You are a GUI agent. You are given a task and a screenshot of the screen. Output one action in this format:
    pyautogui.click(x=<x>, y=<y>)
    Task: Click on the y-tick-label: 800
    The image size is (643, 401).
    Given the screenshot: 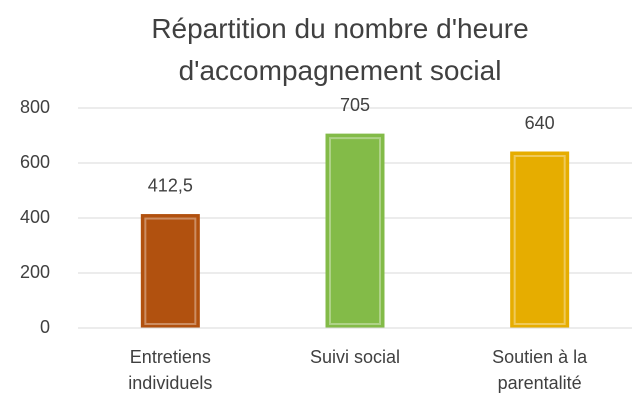 What is the action you would take?
    pyautogui.click(x=35, y=107)
    